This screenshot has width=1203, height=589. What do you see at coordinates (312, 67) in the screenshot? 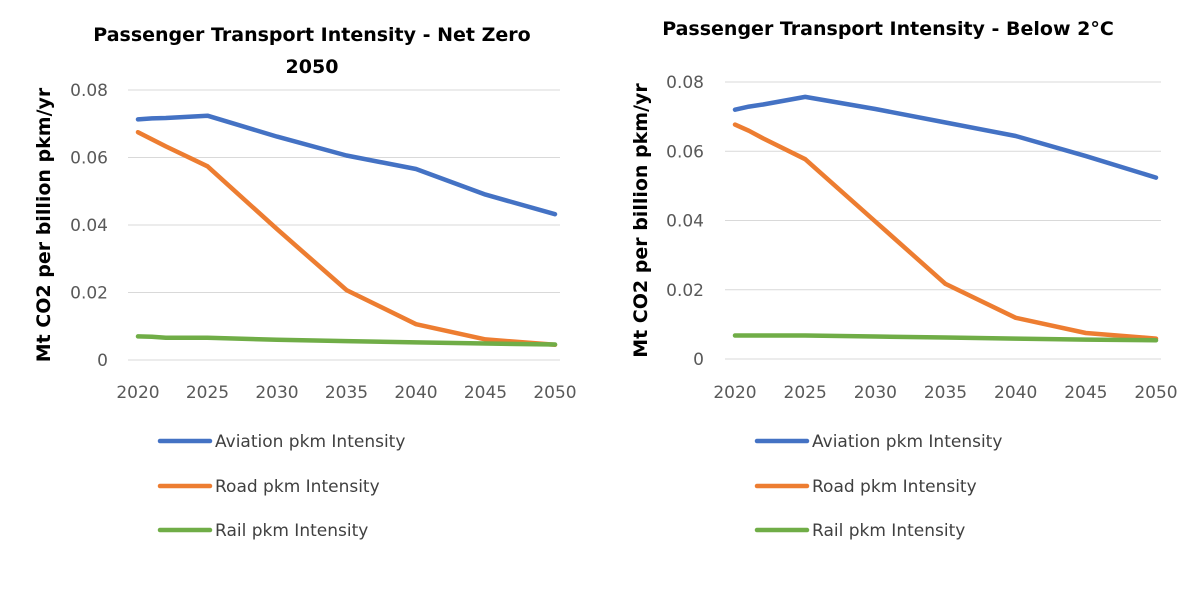
I see `chart-title: 2050` at bounding box center [312, 67].